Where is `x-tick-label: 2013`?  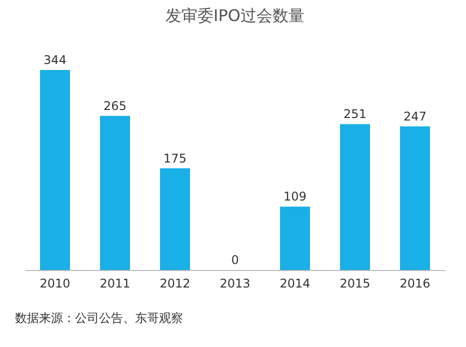
x-tick-label: 2013 is located at coordinates (235, 283).